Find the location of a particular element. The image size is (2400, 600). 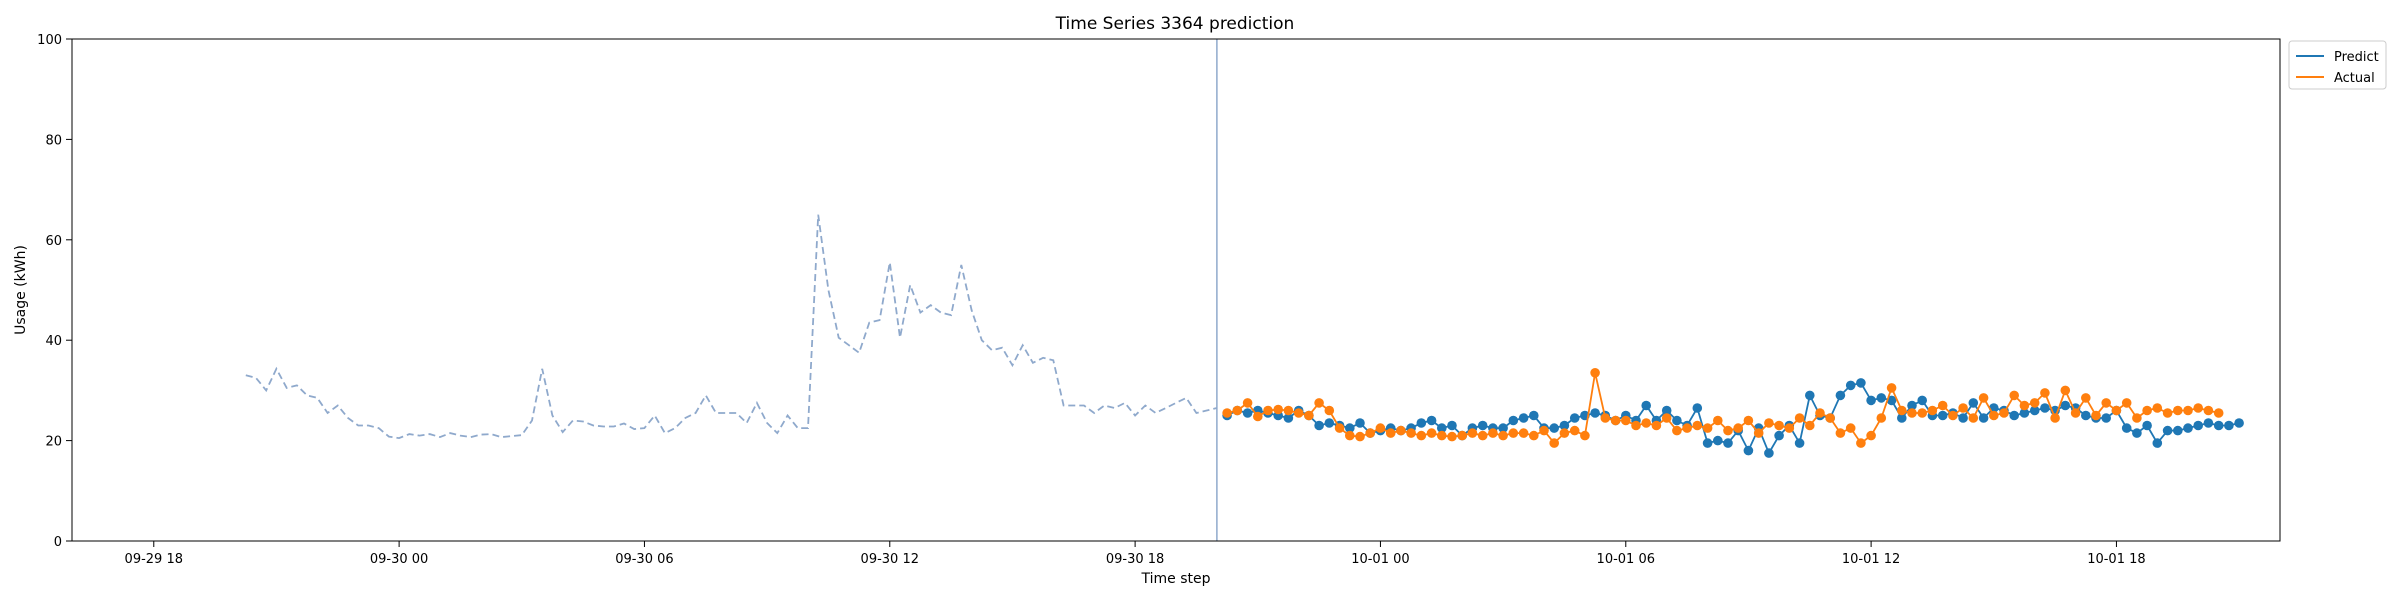

x-tick-label: 09-29 18 is located at coordinates (154, 559).